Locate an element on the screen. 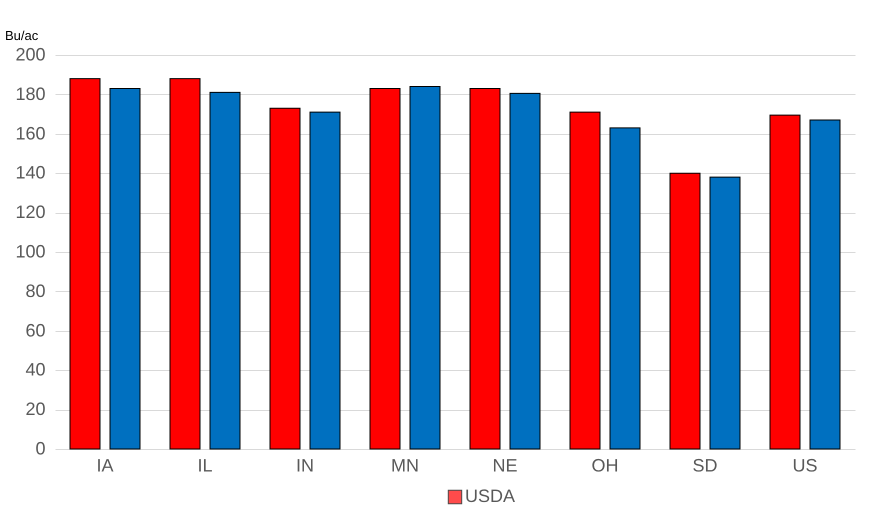 This screenshot has height=512, width=894. y-tick-label: 40 is located at coordinates (35, 370).